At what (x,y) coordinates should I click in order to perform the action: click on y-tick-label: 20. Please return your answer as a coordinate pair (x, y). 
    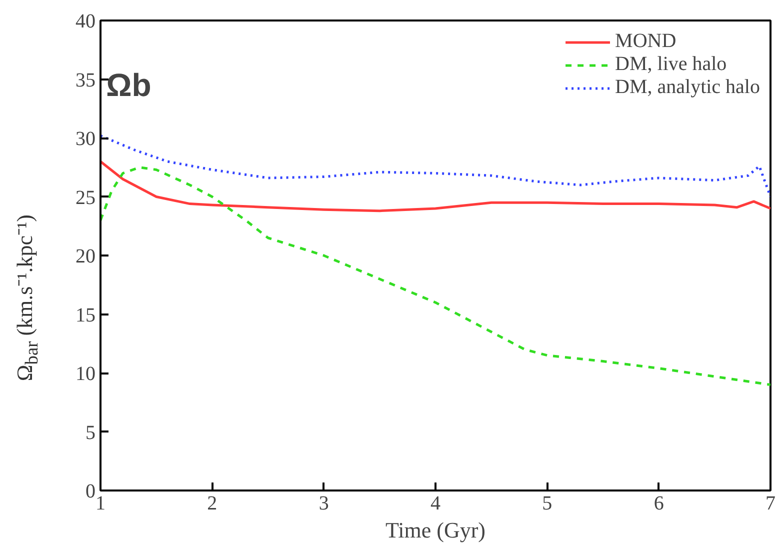
    Looking at the image, I should click on (86, 257).